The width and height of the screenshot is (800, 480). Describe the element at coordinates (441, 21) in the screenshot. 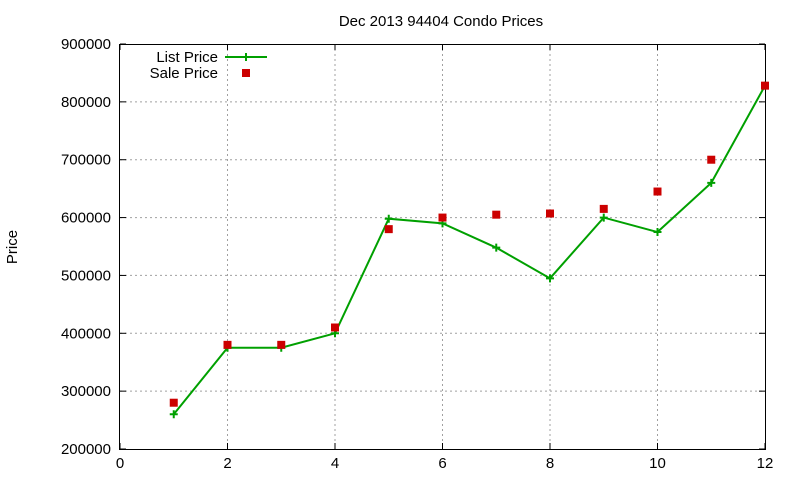

I see `chart-title: Dec 2013 94404 Condo Prices` at that location.